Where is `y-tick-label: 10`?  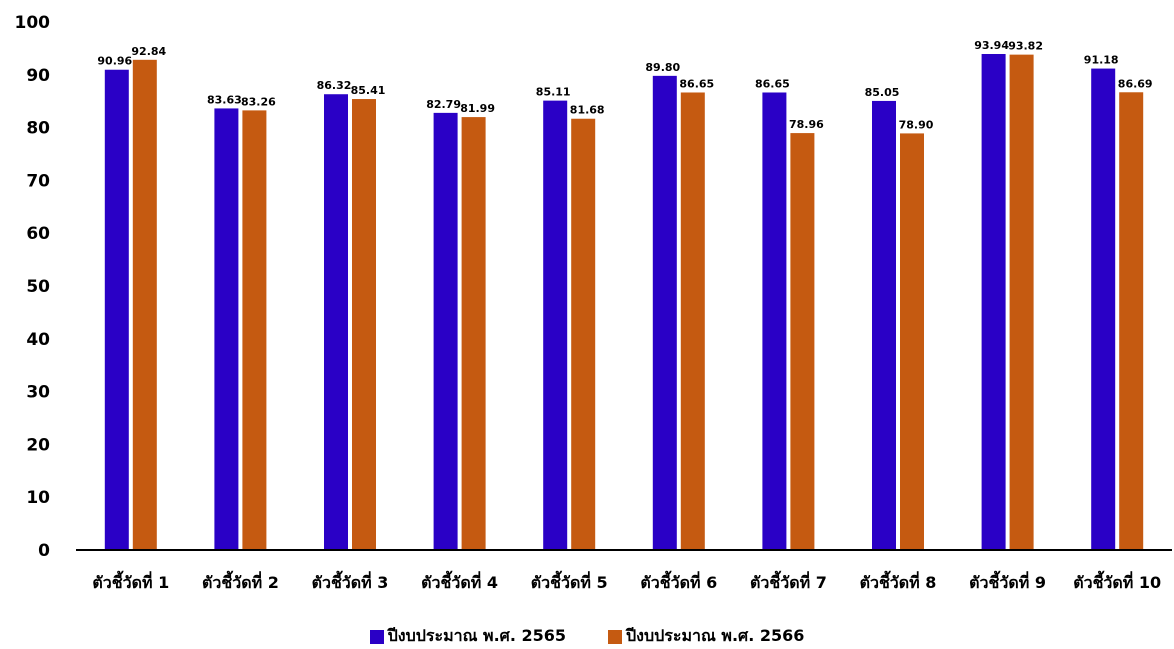 y-tick-label: 10 is located at coordinates (38, 498).